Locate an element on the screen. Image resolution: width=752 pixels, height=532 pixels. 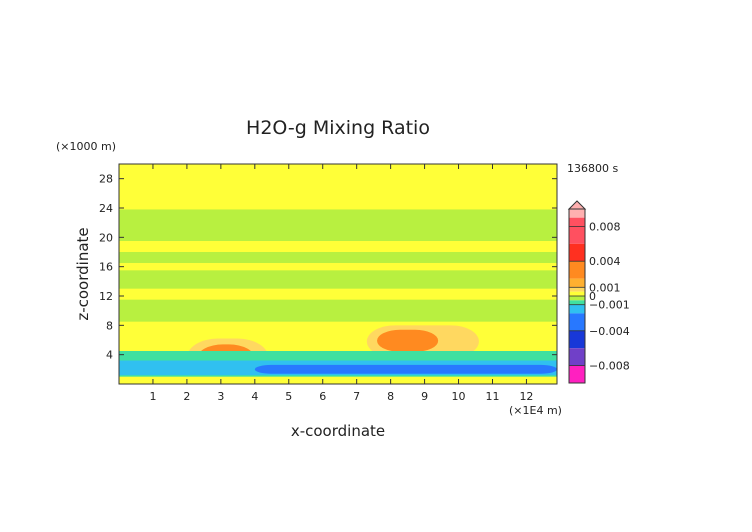
x-tick-label: 5 is located at coordinates (288, 396).